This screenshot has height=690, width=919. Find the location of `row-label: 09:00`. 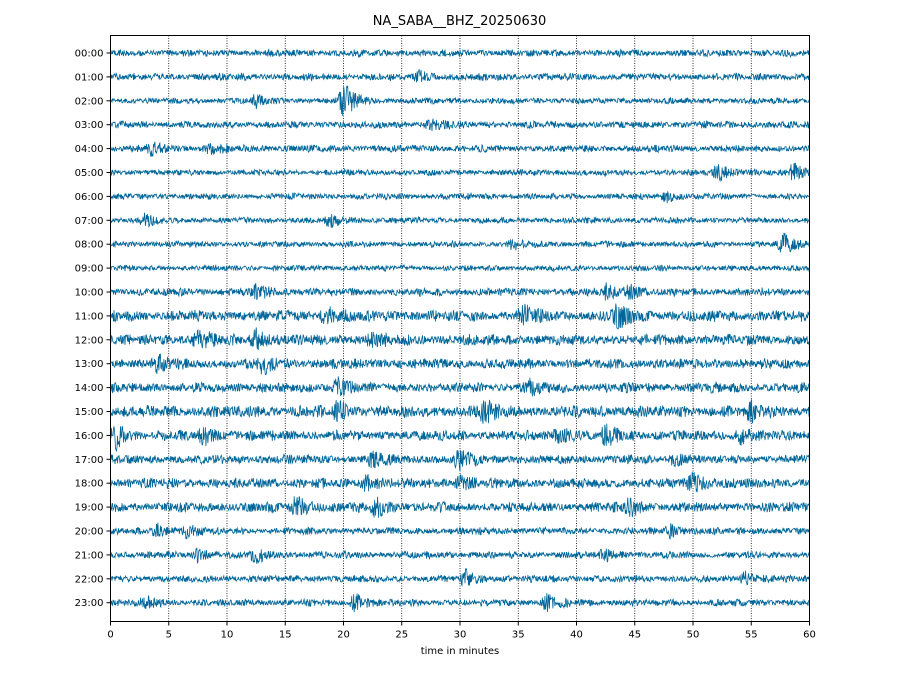

row-label: 09:00 is located at coordinates (89, 269).